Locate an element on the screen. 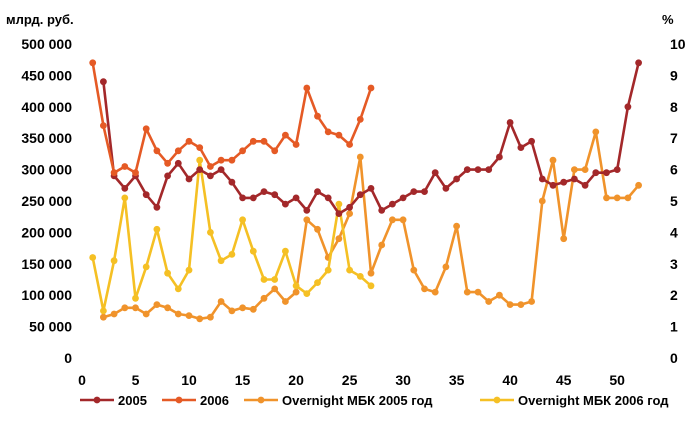 This screenshot has height=423, width=690. x-tick-label: 0 is located at coordinates (82, 380).